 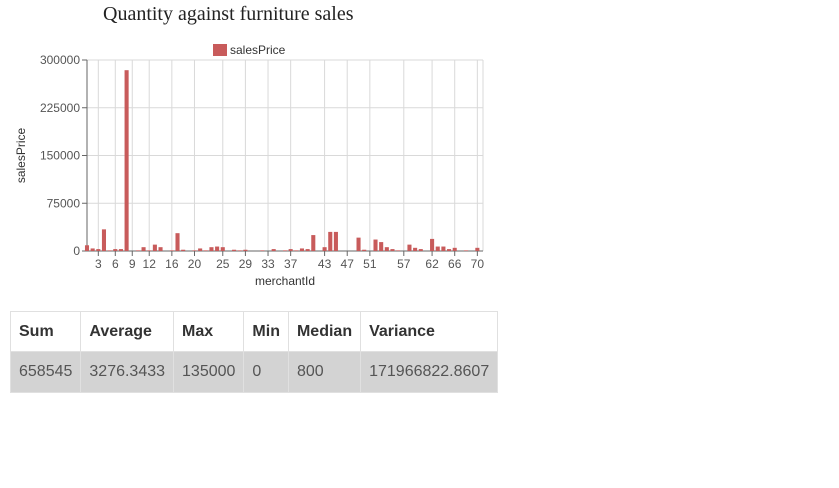 What do you see at coordinates (195, 264) in the screenshot?
I see `x-tick-label: 20` at bounding box center [195, 264].